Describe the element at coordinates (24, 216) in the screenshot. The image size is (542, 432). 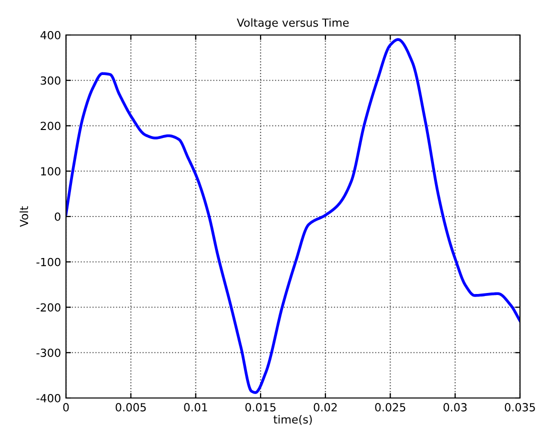
I see `y-axis-title: Volt` at that location.